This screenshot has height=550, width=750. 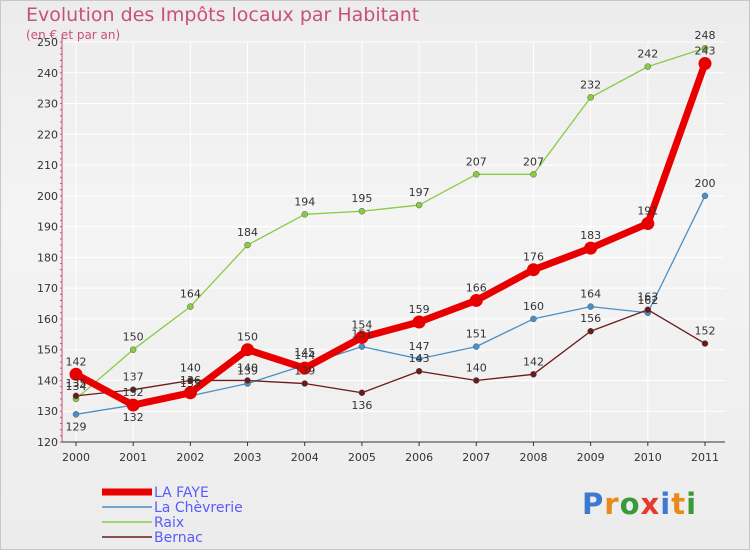 What do you see at coordinates (419, 322) in the screenshot?
I see `point-la-faye-2006` at bounding box center [419, 322].